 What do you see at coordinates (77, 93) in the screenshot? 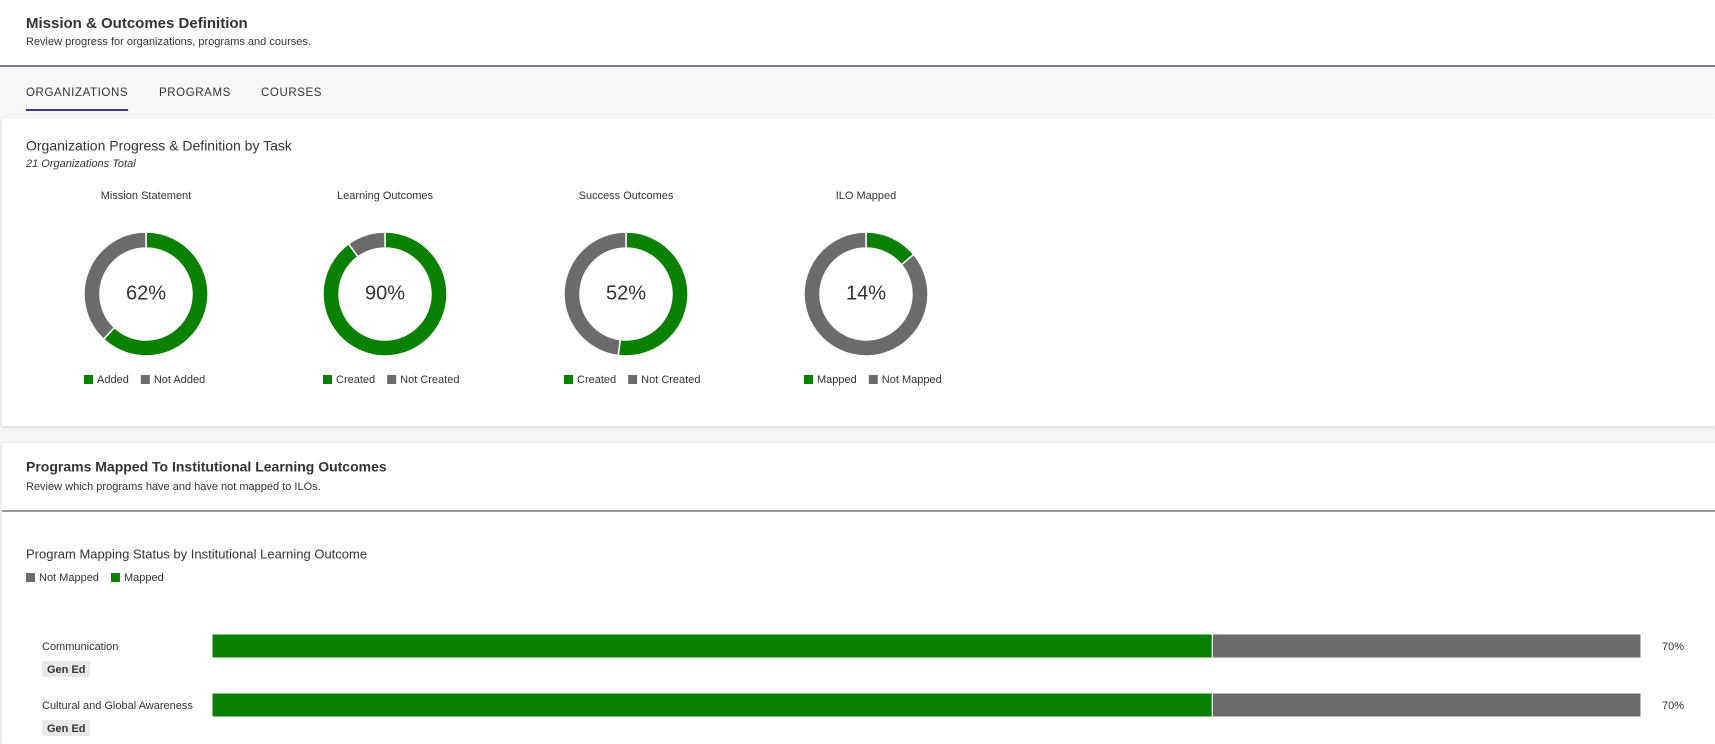
I see `tab: ORGANIZATIONS` at bounding box center [77, 93].